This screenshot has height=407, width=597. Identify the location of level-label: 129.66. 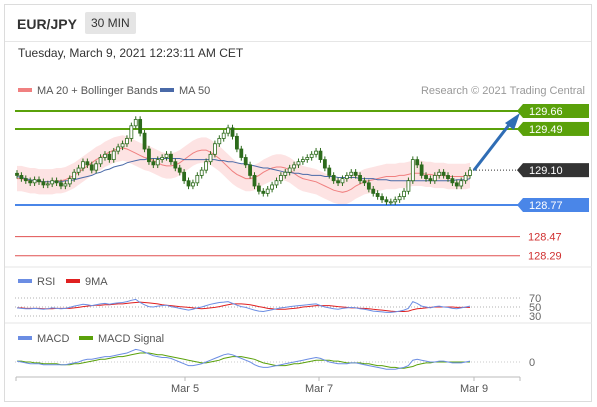
(546, 112).